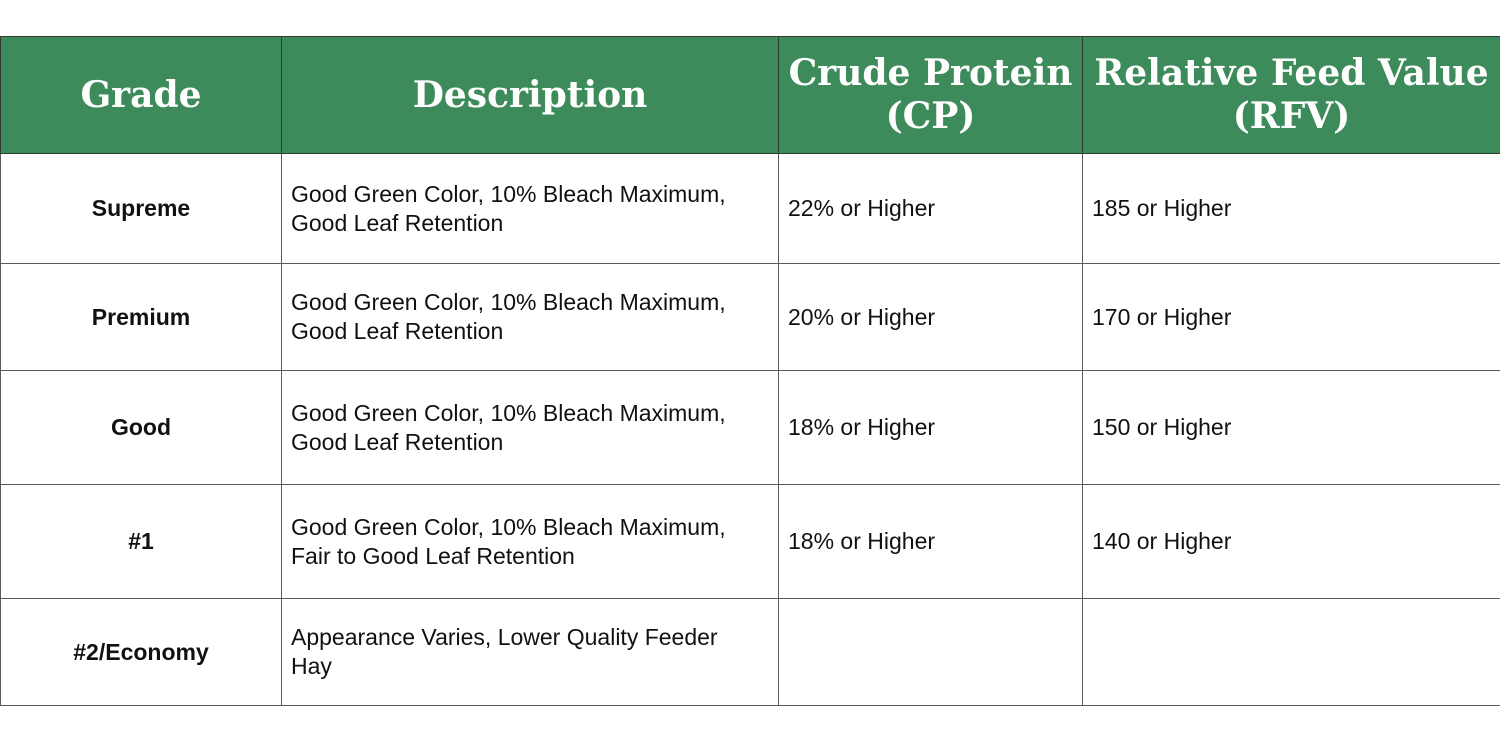 The height and width of the screenshot is (750, 1500). What do you see at coordinates (930, 208) in the screenshot?
I see `crude-protein-cell: 22% or Higher` at bounding box center [930, 208].